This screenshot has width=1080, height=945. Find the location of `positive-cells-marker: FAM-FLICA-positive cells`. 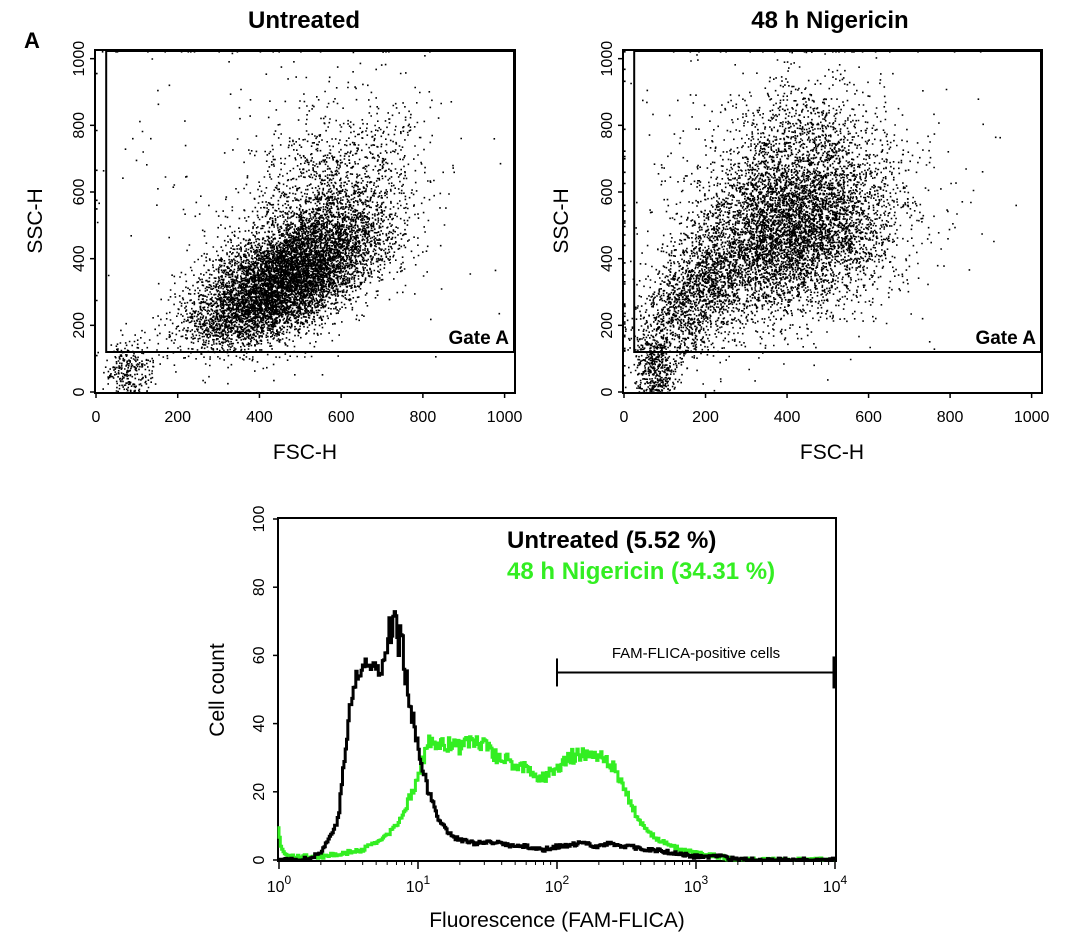

positive-cells-marker: FAM-FLICA-positive cells is located at coordinates (696, 667).